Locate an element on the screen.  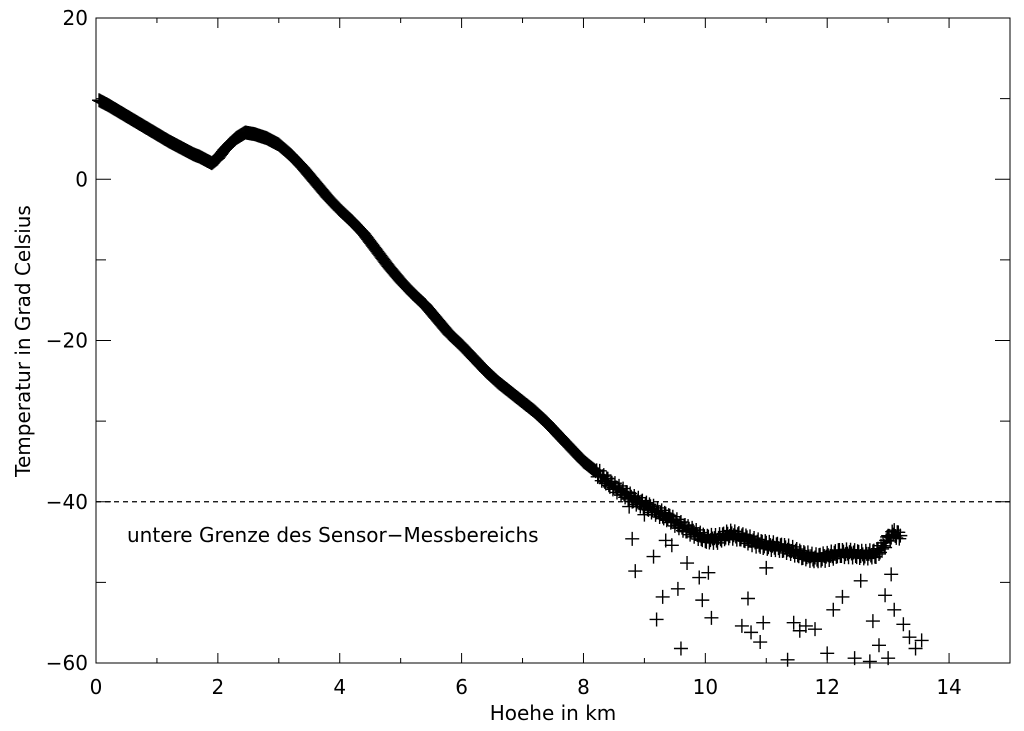
x-tick-label: 12 is located at coordinates (826, 687).